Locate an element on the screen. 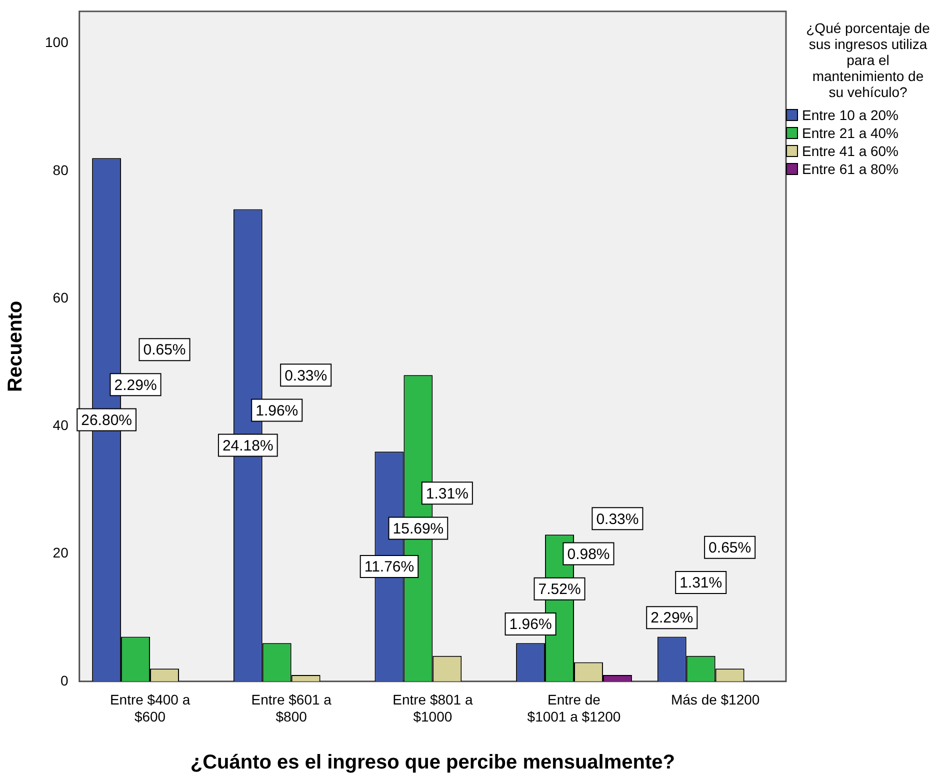 The height and width of the screenshot is (779, 939). x-tick-label: Entre $400 a $600 is located at coordinates (150, 708).